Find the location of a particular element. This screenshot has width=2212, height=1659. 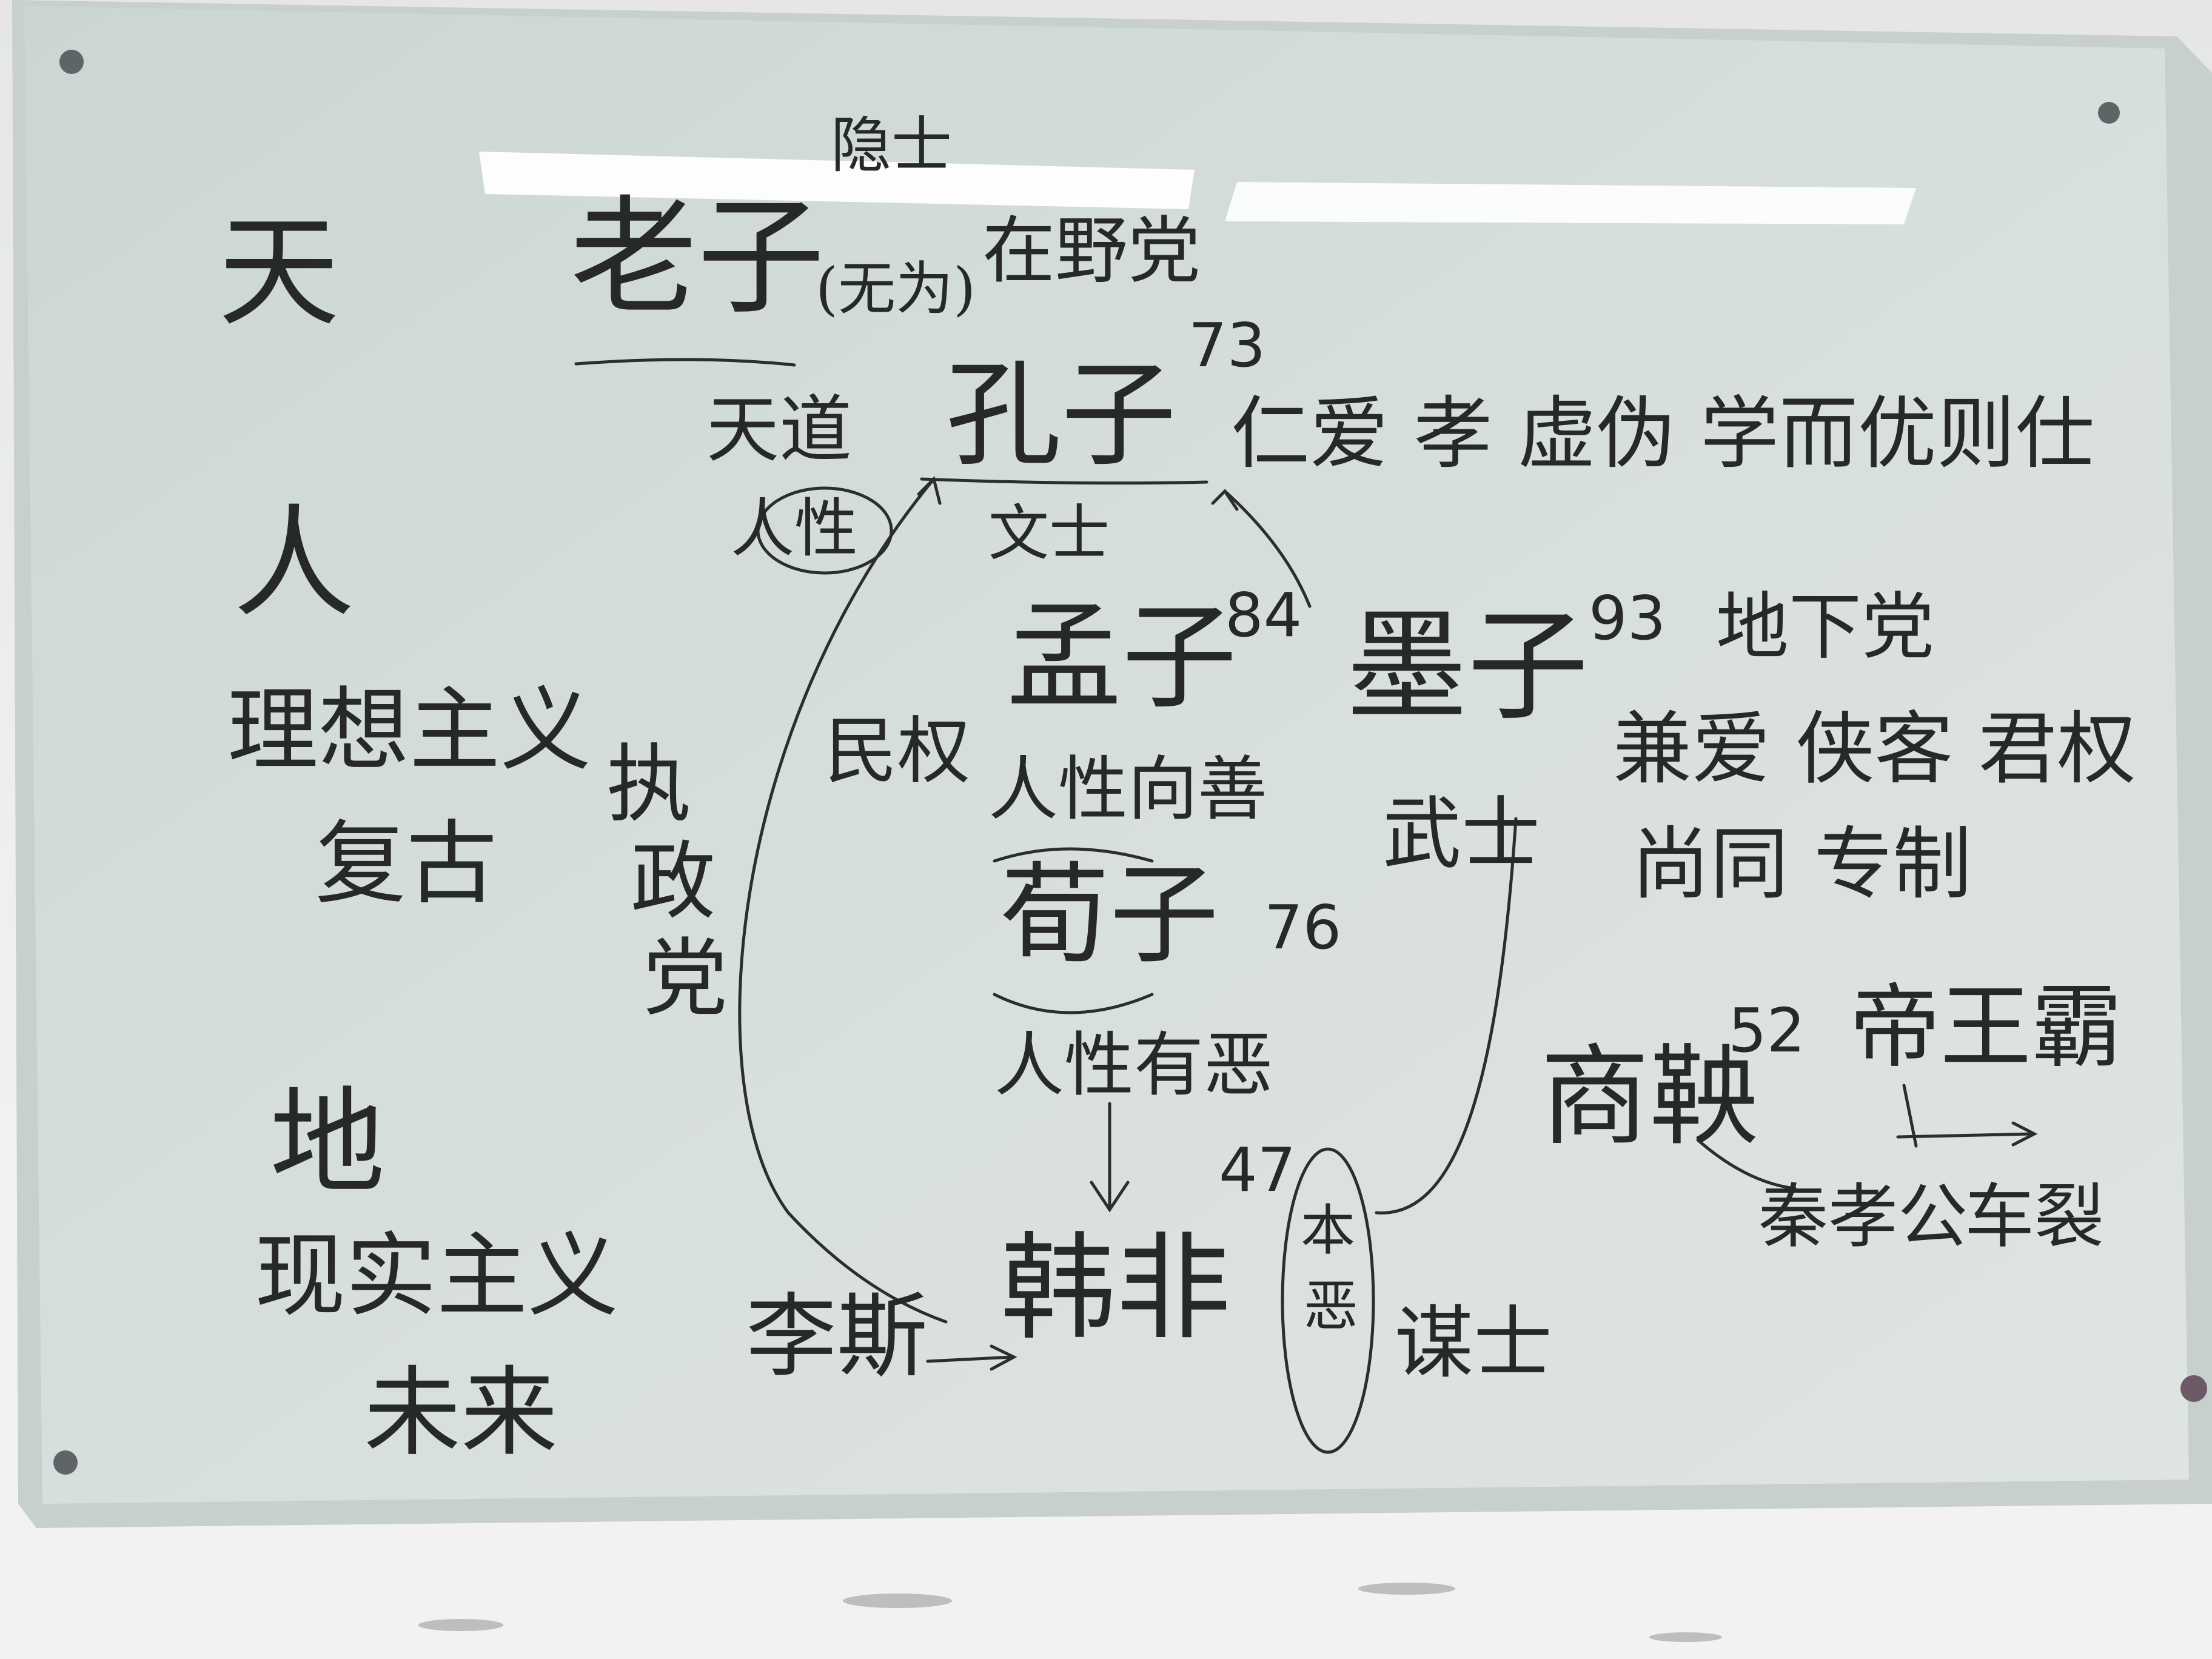

name-hanfei: 韩非 is located at coordinates (1116, 1288).